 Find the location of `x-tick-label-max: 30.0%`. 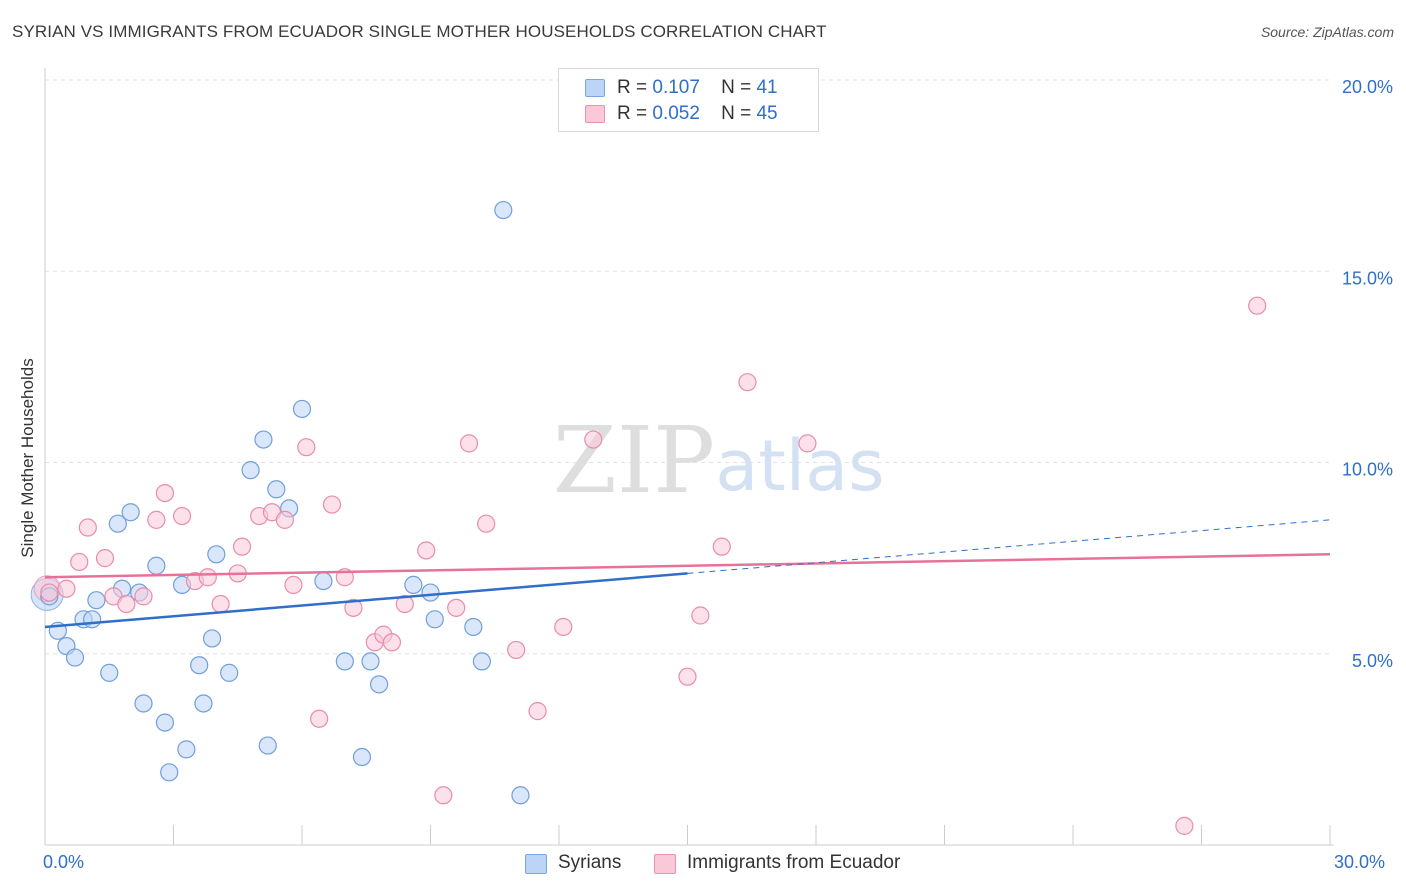

x-tick-label-max: 30.0% is located at coordinates (1360, 862).